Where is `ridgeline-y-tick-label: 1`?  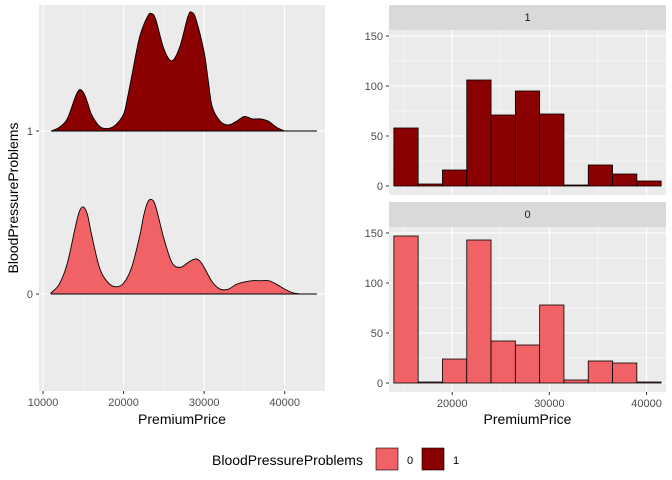 ridgeline-y-tick-label: 1 is located at coordinates (30, 132).